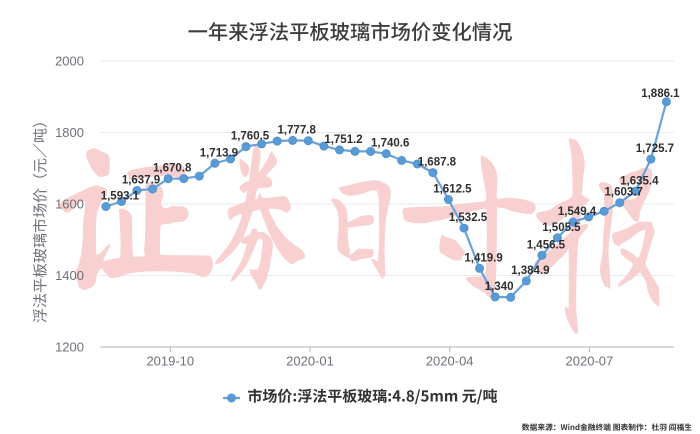  Describe the element at coordinates (577, 212) in the screenshot. I see `svg-text: 1,549.4` at that location.